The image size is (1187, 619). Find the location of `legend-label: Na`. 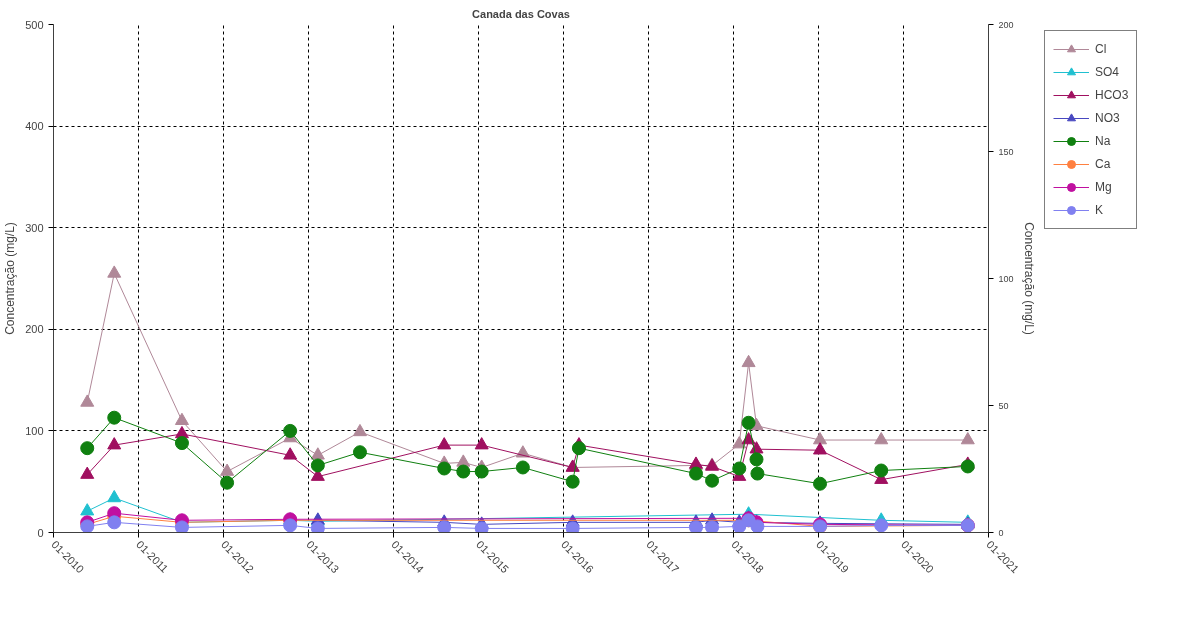

legend-label: Na is located at coordinates (1103, 141).